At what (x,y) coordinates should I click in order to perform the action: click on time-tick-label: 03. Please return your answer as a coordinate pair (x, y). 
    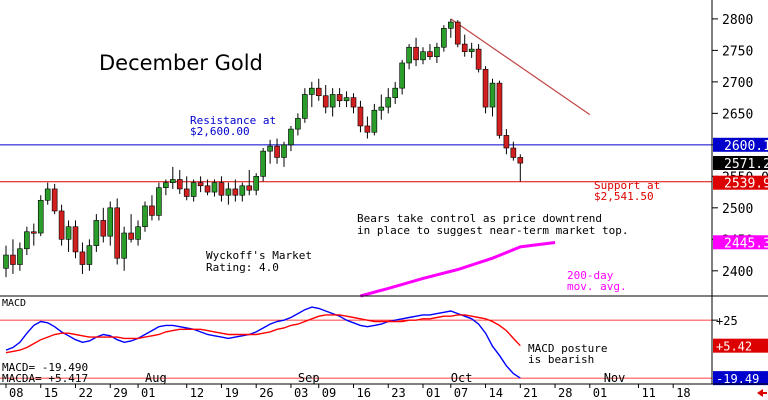
    Looking at the image, I should click on (301, 393).